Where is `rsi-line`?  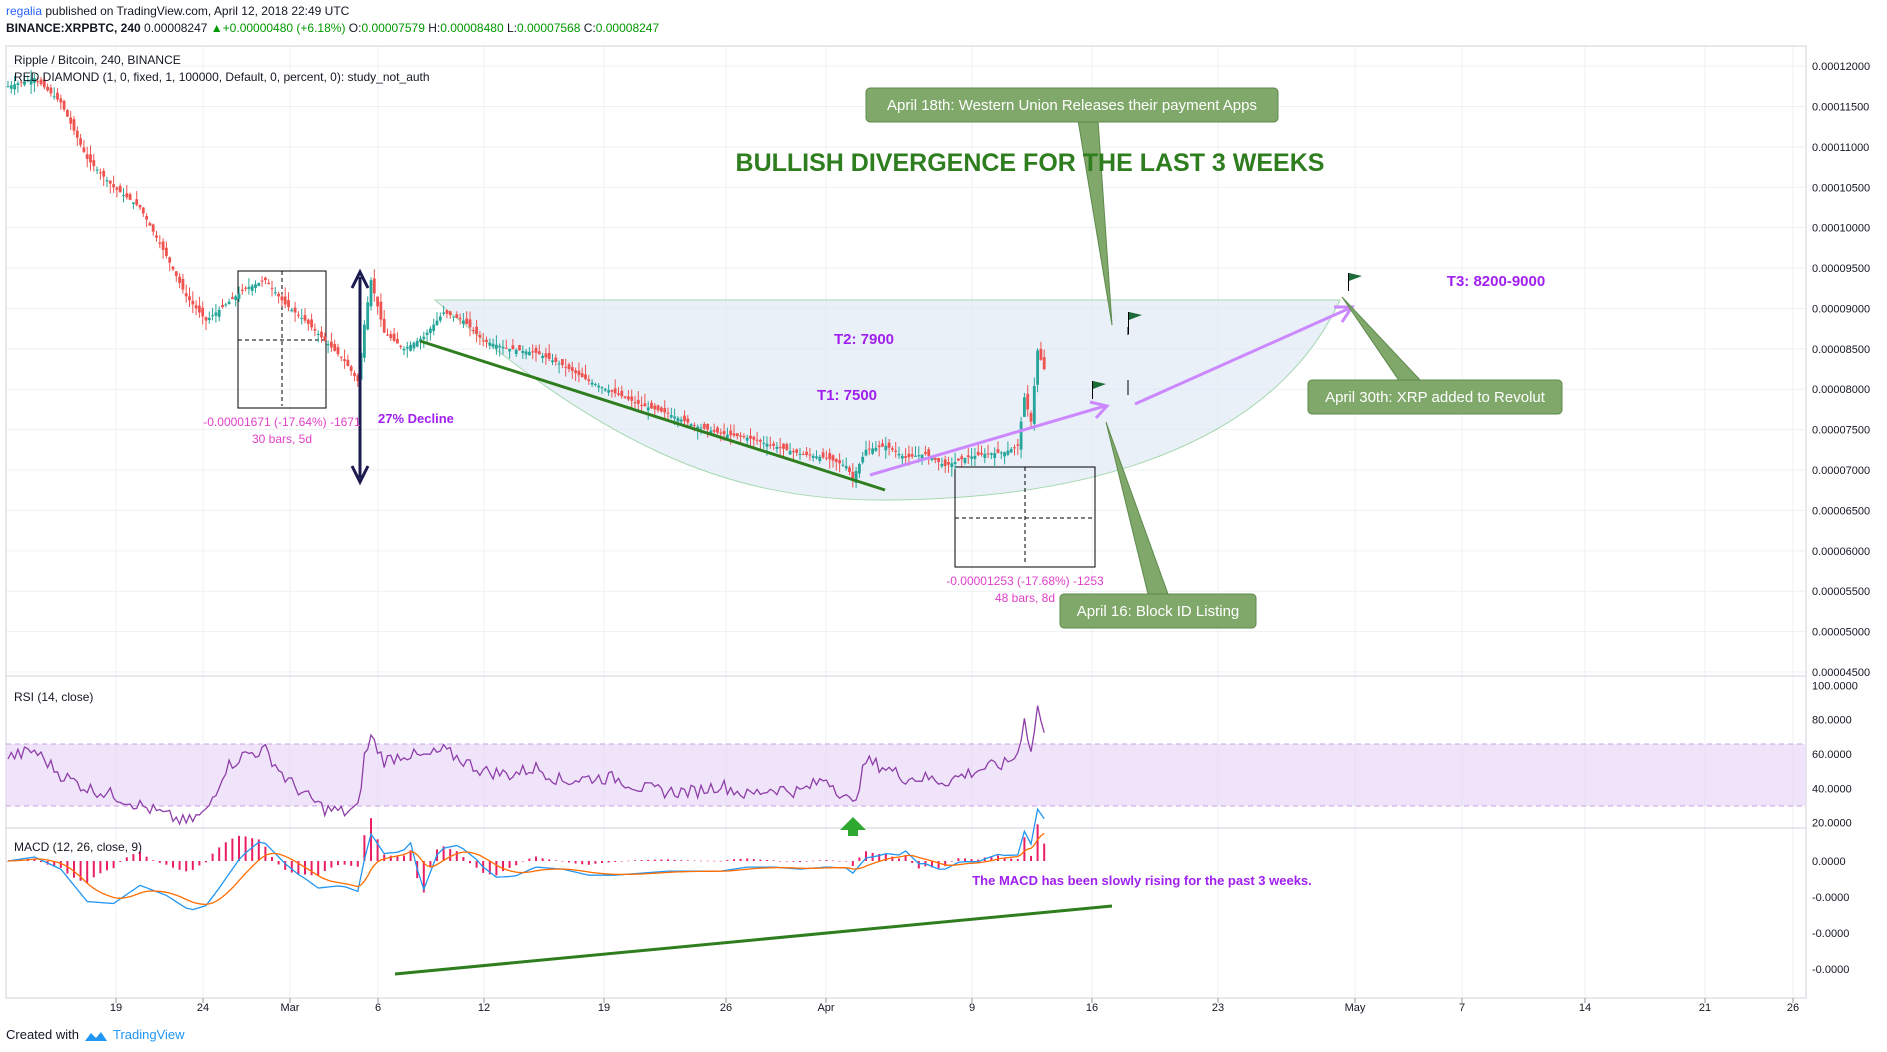
rsi-line is located at coordinates (526, 765).